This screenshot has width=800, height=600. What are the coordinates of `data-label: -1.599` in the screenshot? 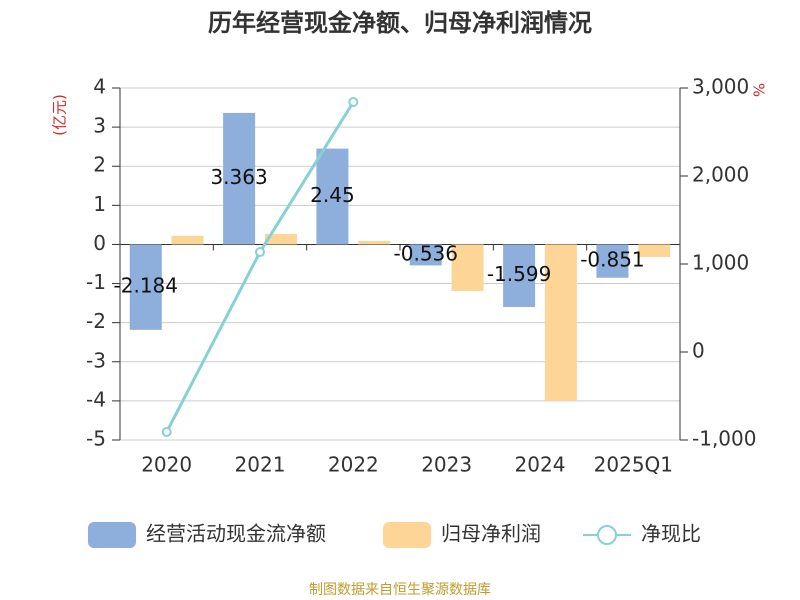 It's located at (519, 274).